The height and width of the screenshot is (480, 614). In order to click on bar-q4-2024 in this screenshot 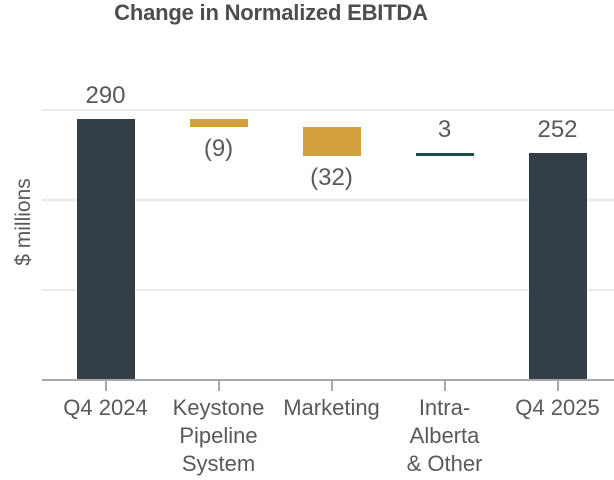, I will do `click(105, 249)`.